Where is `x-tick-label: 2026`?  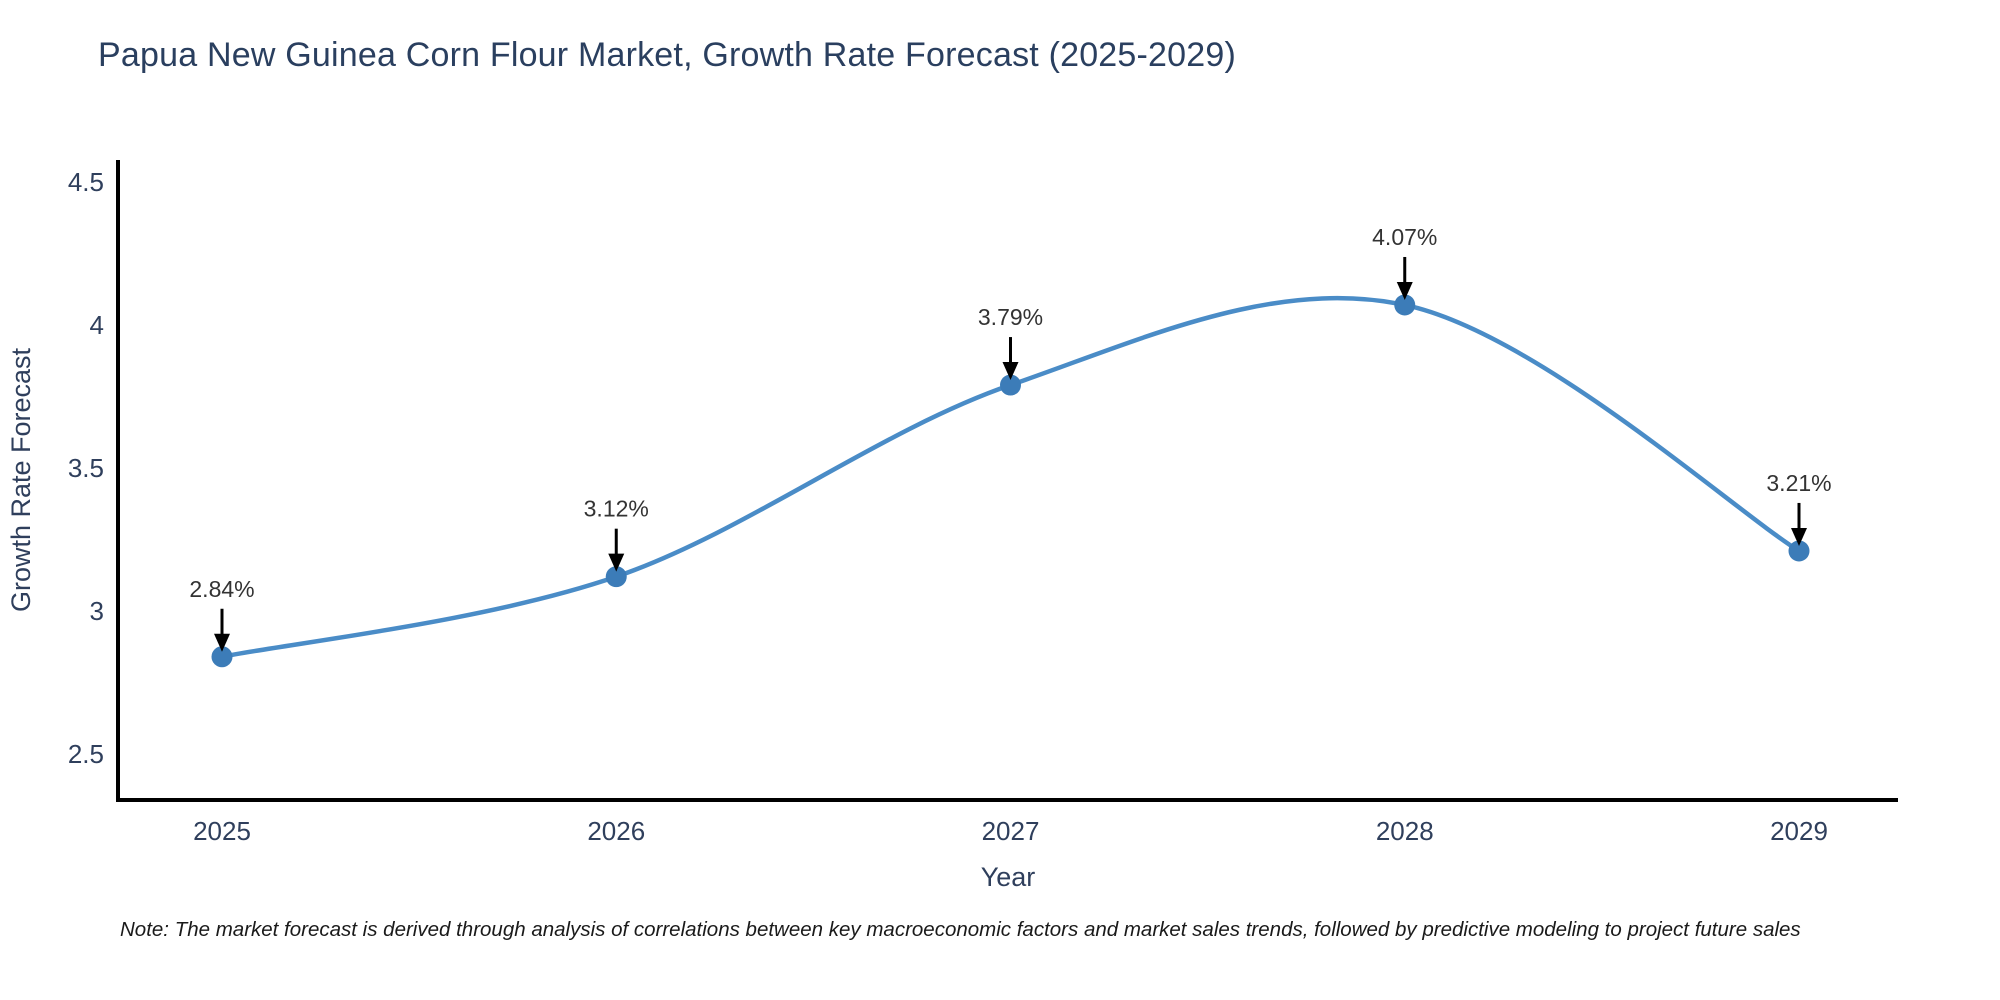
x-tick-label: 2026 is located at coordinates (616, 831).